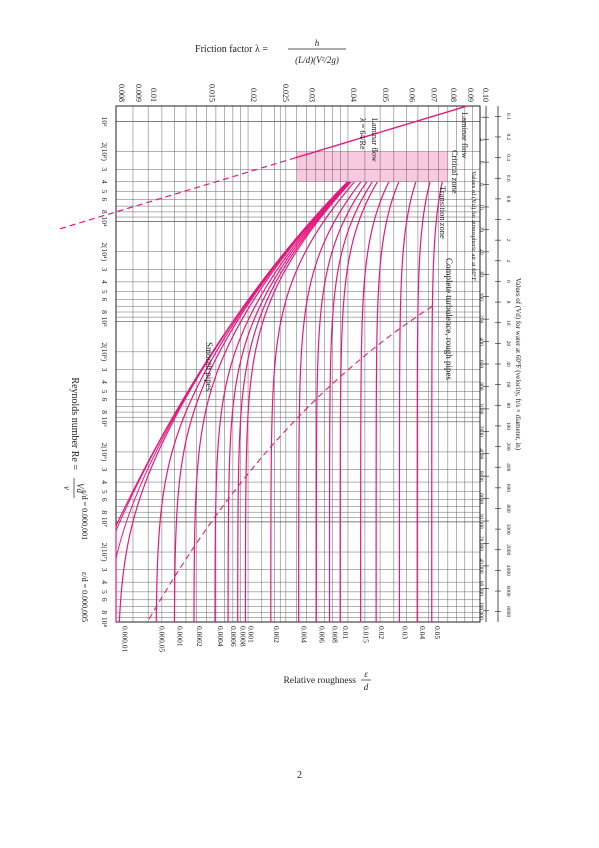 The height and width of the screenshot is (848, 599). Describe the element at coordinates (508, 157) in the screenshot. I see `vd-water-tick-label: 0.4` at that location.